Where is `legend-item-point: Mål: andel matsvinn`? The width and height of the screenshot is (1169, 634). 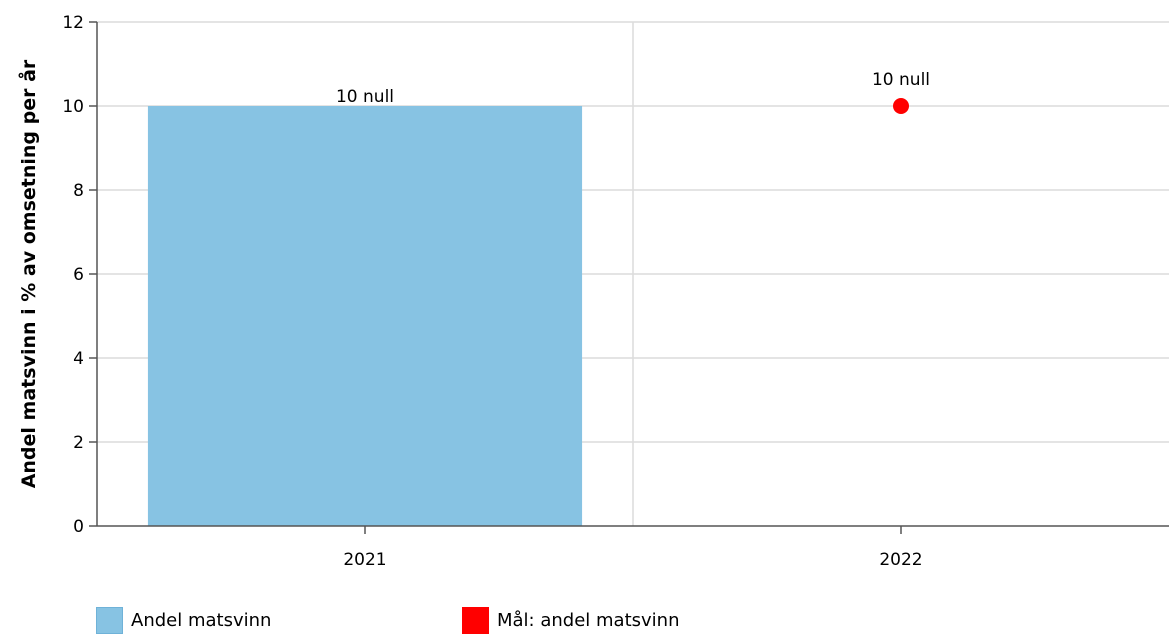
legend-item-point: Mål: andel matsvinn is located at coordinates (570, 620).